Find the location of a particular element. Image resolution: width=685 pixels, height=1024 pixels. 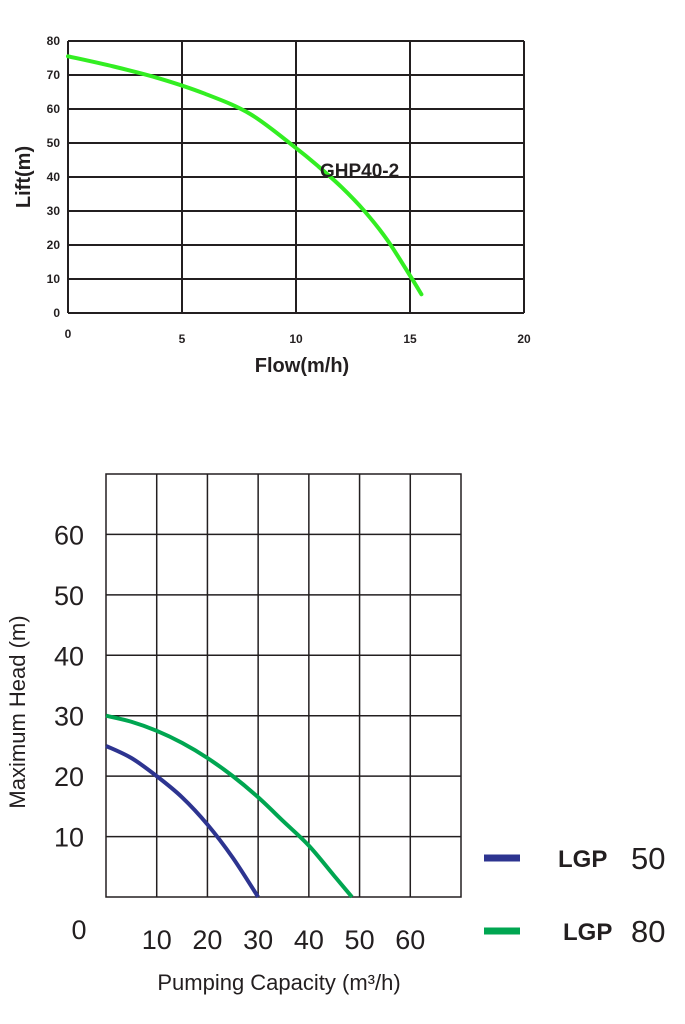

chart2-y-ticks: 10 20 30 40 50 60 is located at coordinates (69, 686).